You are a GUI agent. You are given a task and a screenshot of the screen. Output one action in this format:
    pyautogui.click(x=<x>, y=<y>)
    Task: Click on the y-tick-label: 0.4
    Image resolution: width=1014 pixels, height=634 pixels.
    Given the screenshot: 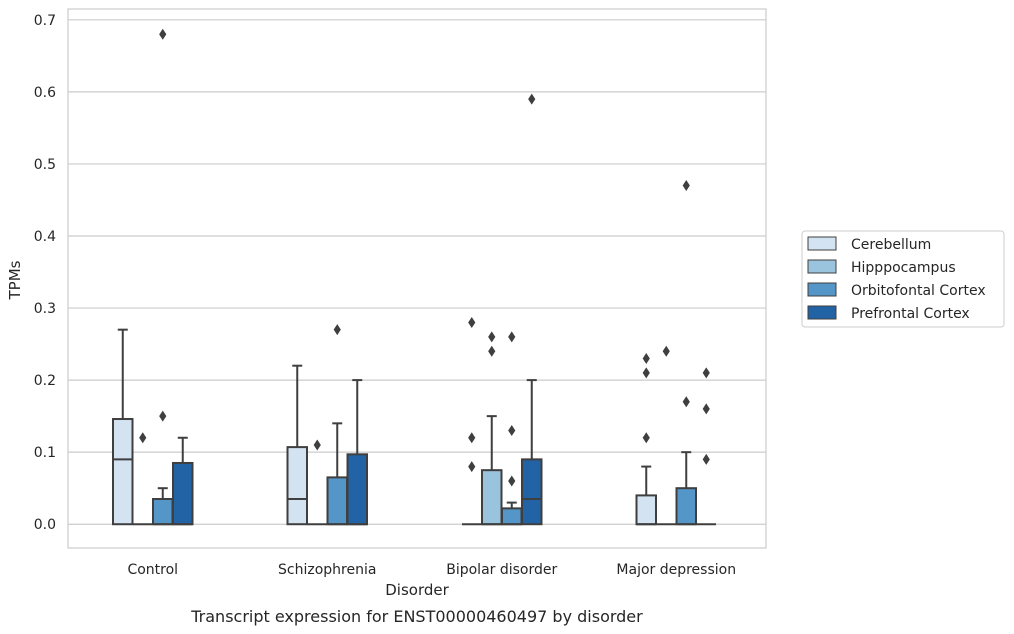 What is the action you would take?
    pyautogui.click(x=45, y=237)
    